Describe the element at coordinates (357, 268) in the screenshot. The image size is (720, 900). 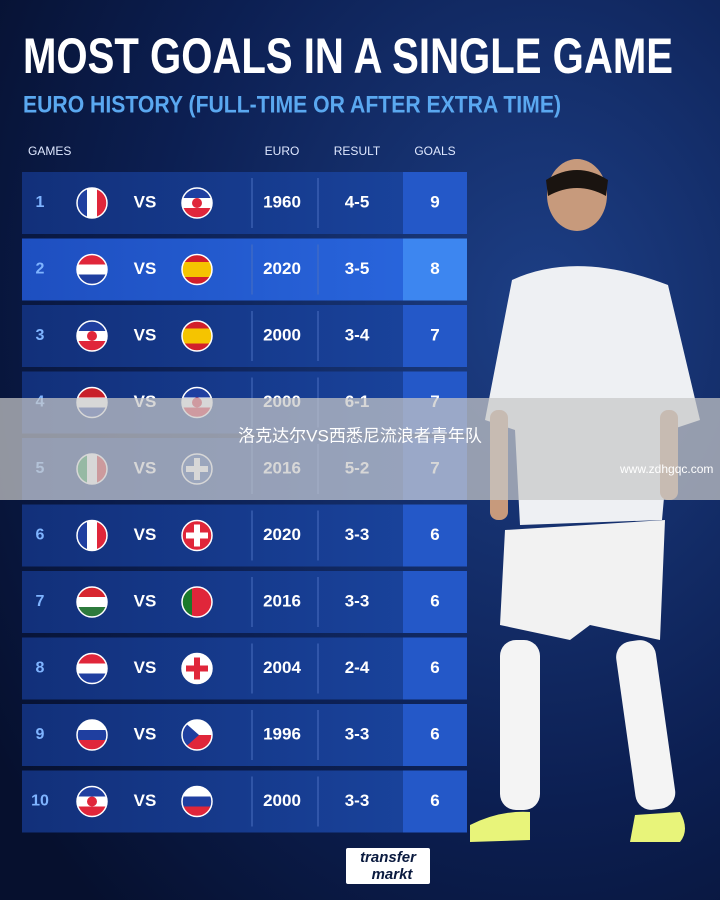
I see `result: 3-5` at that location.